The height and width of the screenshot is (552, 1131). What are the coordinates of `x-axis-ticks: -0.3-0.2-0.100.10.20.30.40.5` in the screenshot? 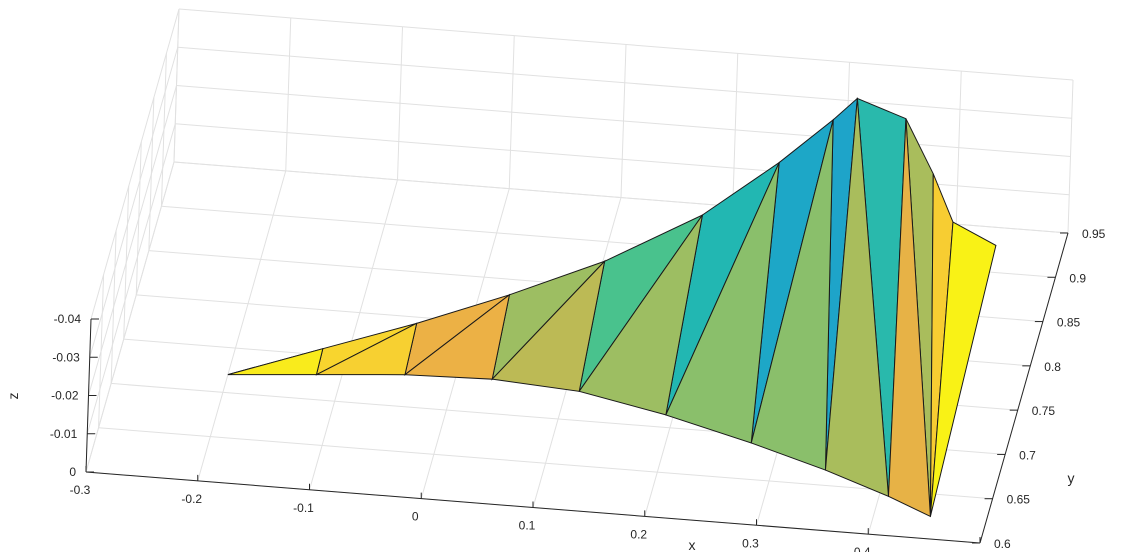 It's located at (525, 509).